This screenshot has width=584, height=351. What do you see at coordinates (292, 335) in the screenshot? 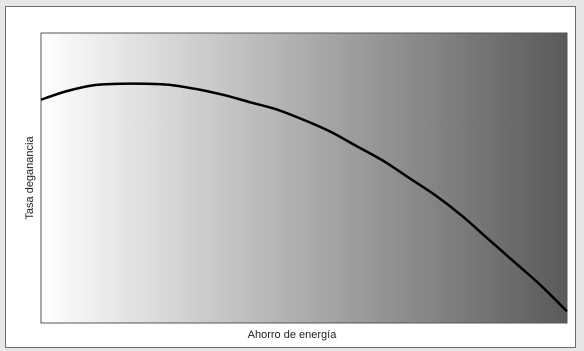
I see `x-axis-label: Ahorro de energía` at bounding box center [292, 335].